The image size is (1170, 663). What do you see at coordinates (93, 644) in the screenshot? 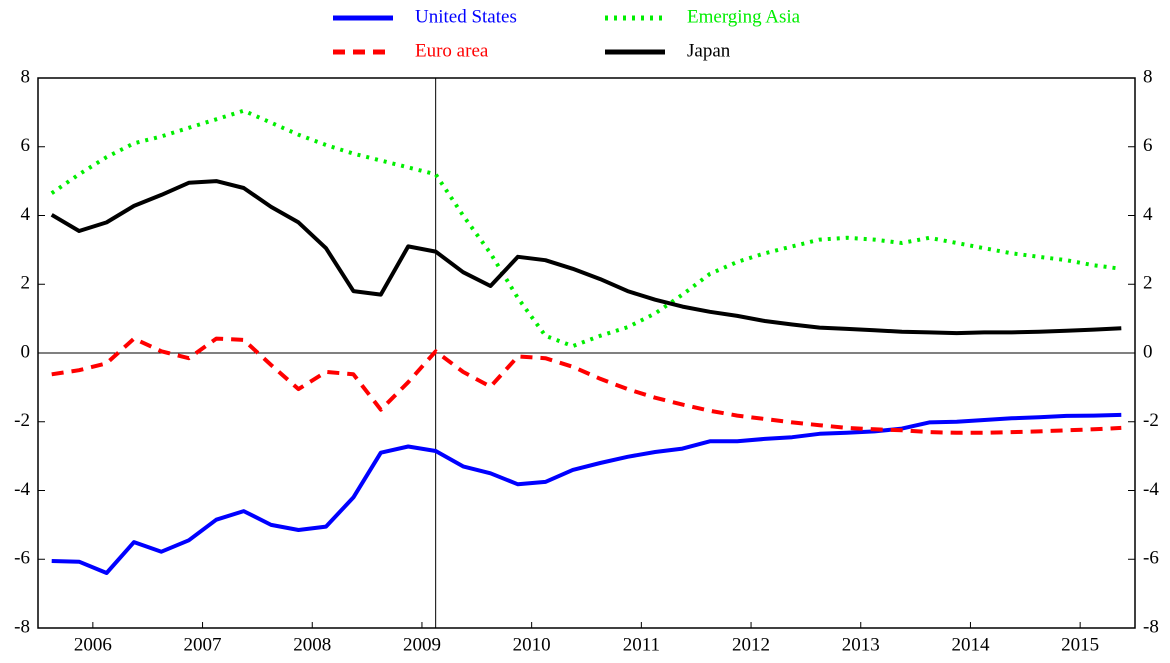
I see `x-tick-label: 2006` at bounding box center [93, 644].